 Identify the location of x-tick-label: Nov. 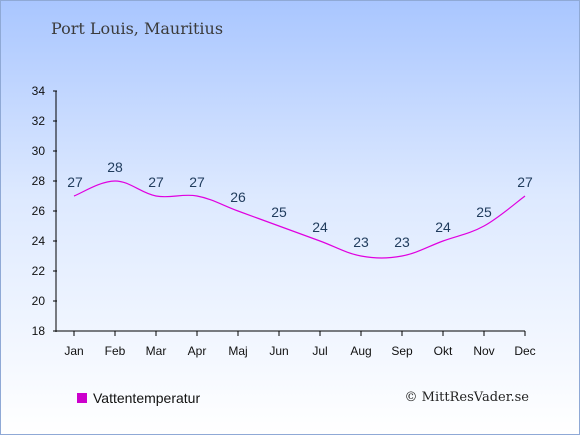
(483, 351).